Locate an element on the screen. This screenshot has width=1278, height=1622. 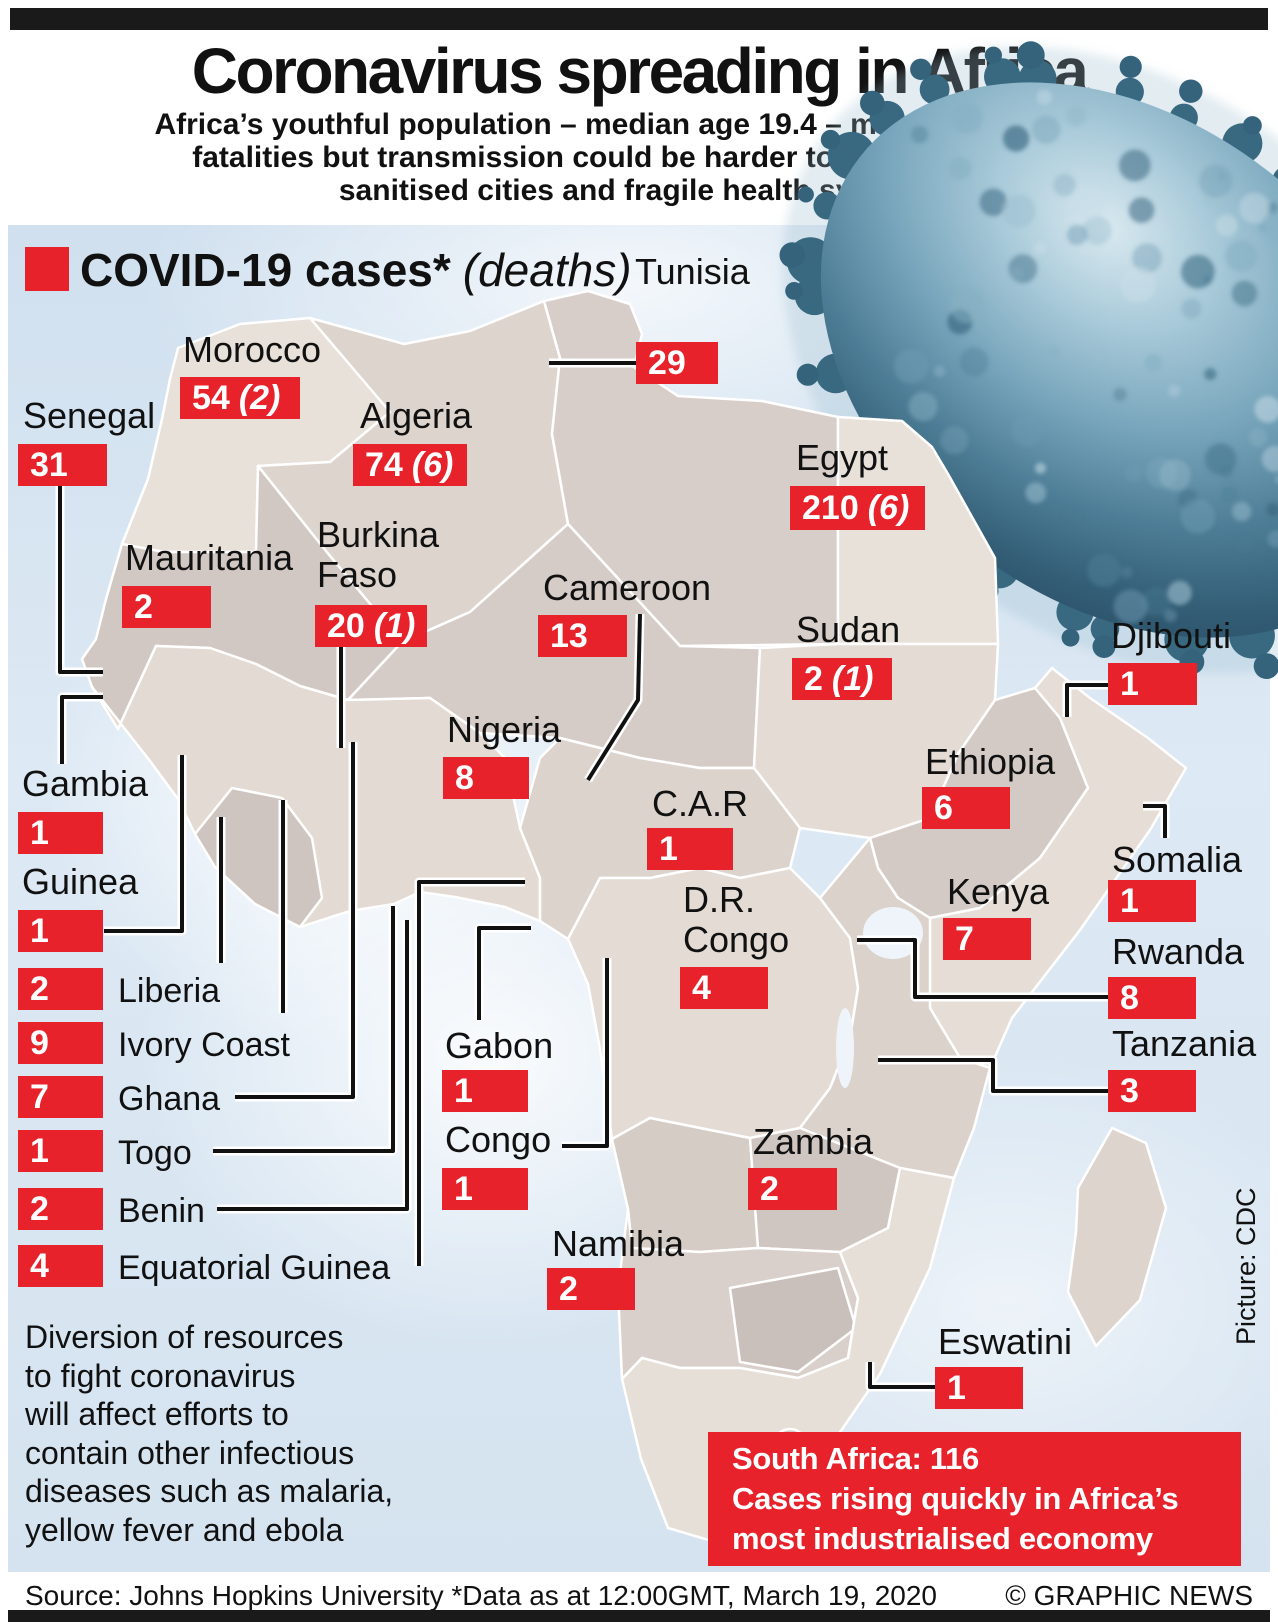
case-box-equatorial-guinea: 4 is located at coordinates (60, 1266).